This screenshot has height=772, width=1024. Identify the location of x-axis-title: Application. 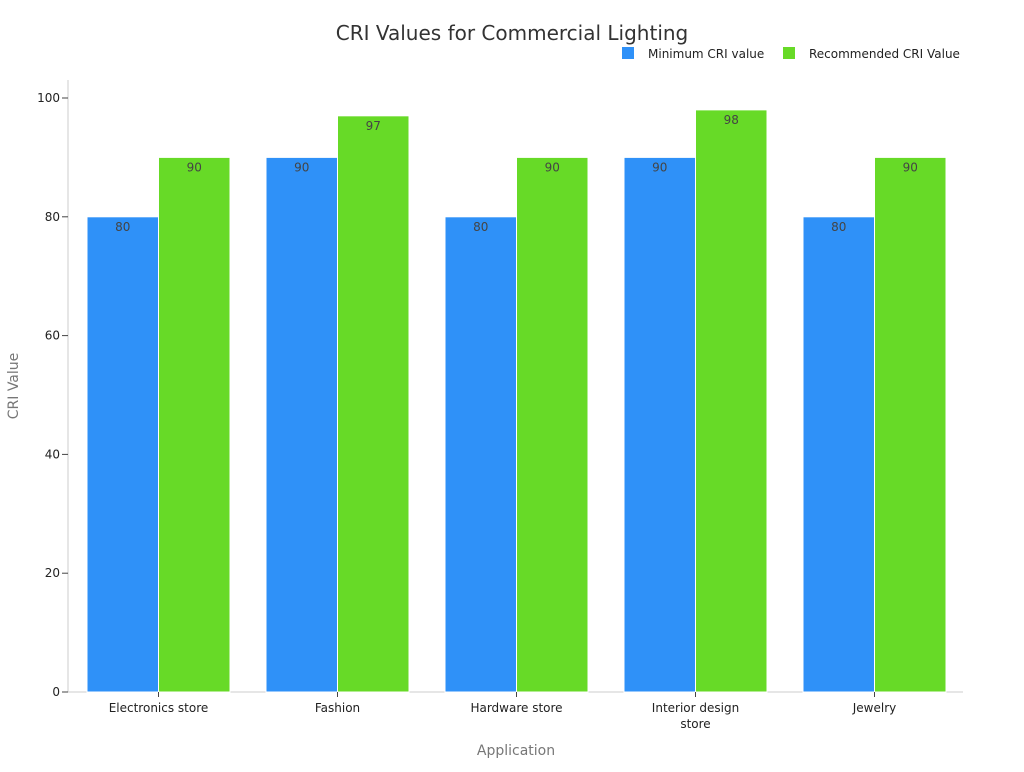
(516, 751).